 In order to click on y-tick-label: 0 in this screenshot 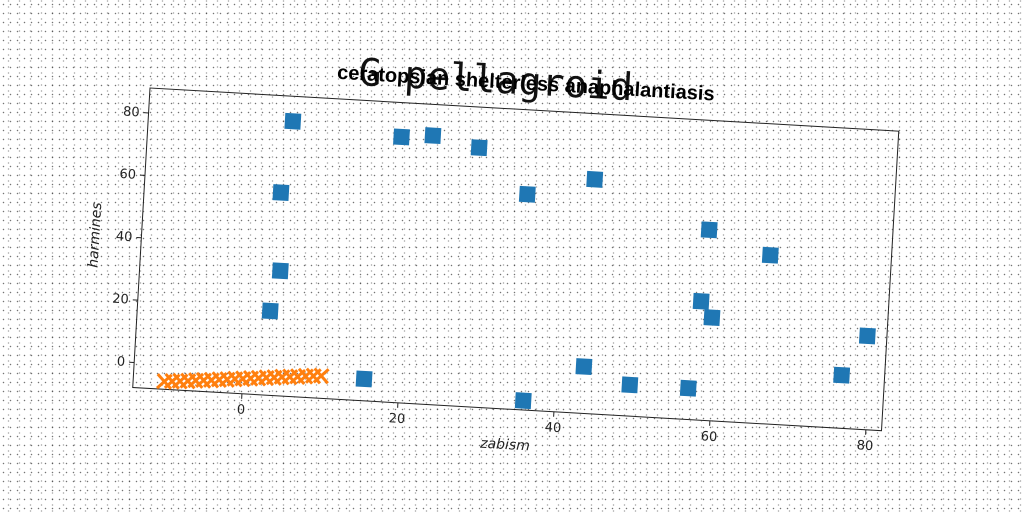, I will do `click(120, 362)`.